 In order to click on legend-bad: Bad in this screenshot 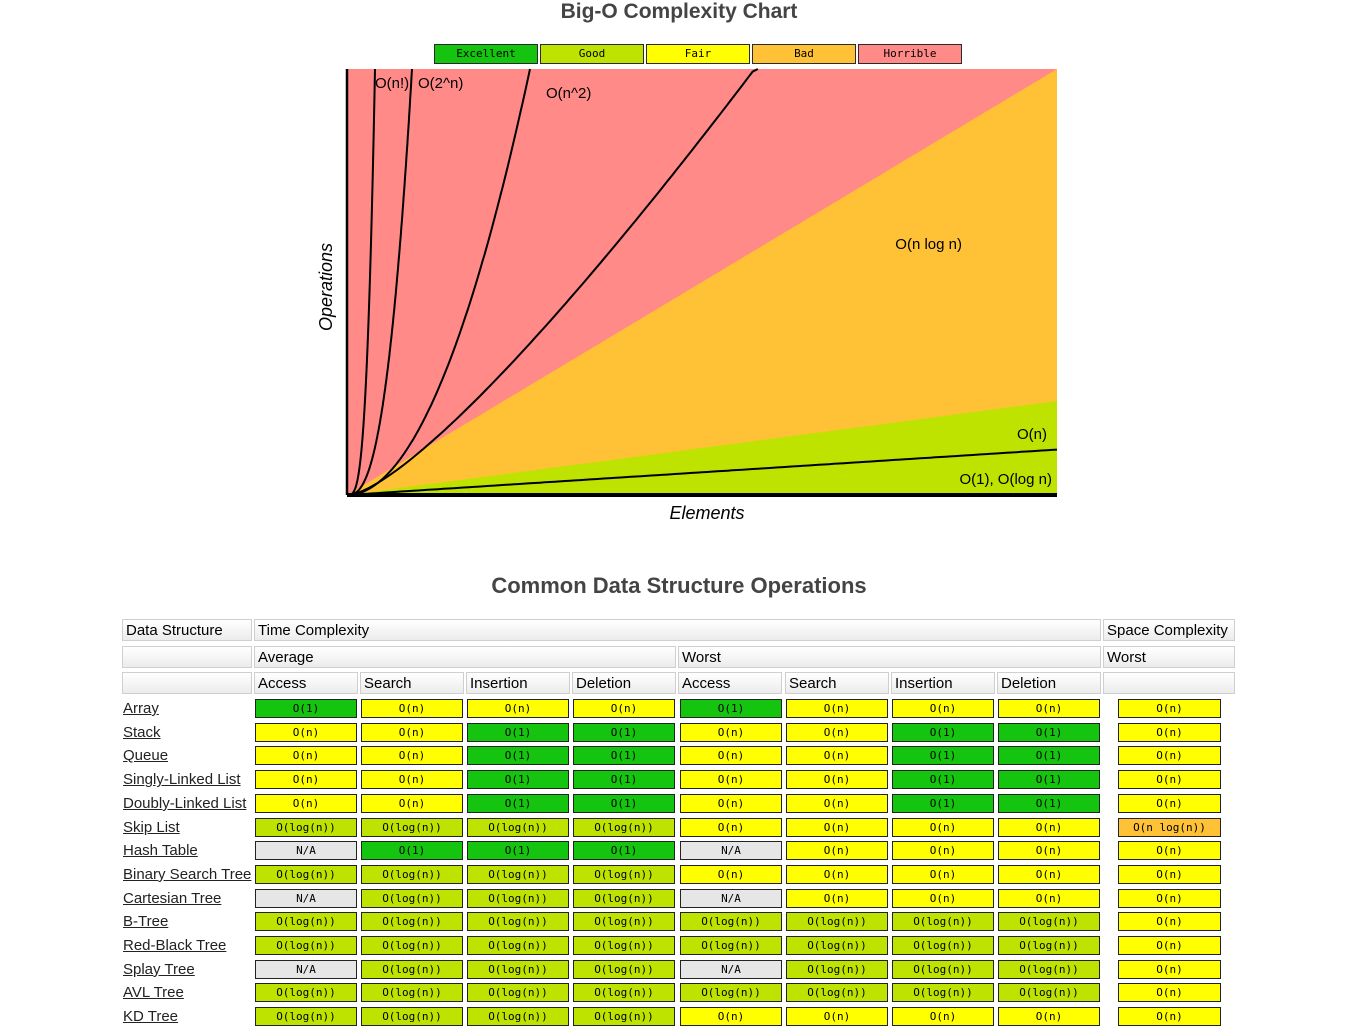, I will do `click(804, 54)`.